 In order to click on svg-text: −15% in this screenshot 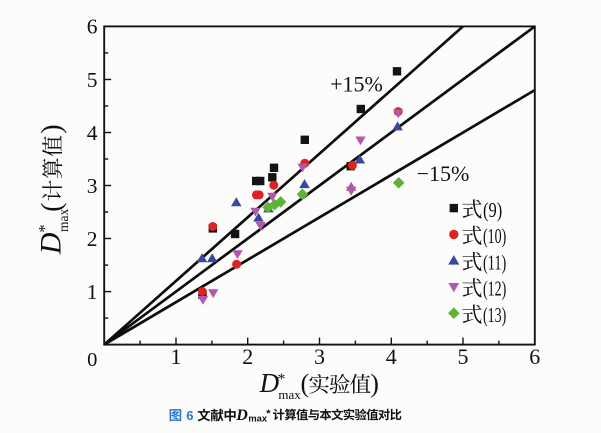, I will do `click(443, 173)`.